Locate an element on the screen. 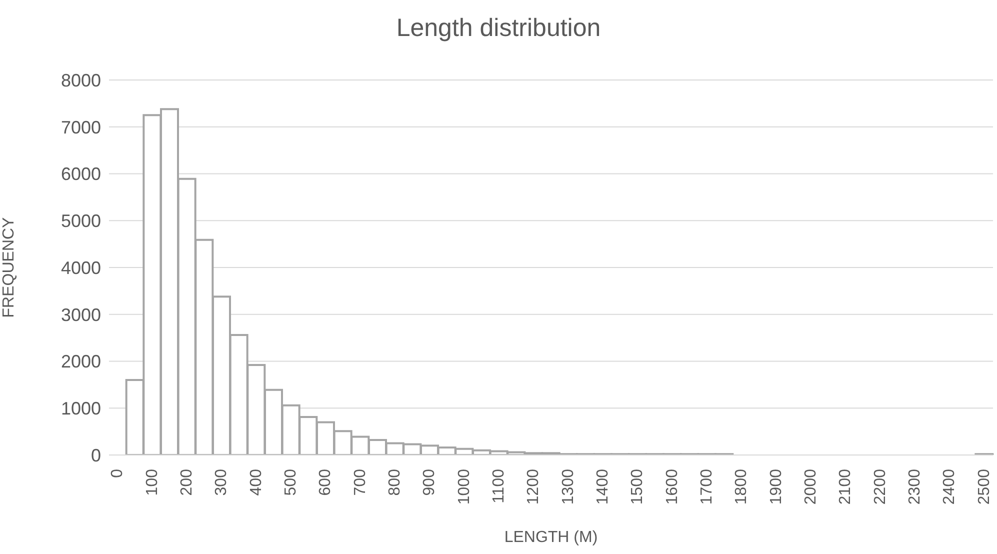  x-tick-label: 200 is located at coordinates (187, 482).